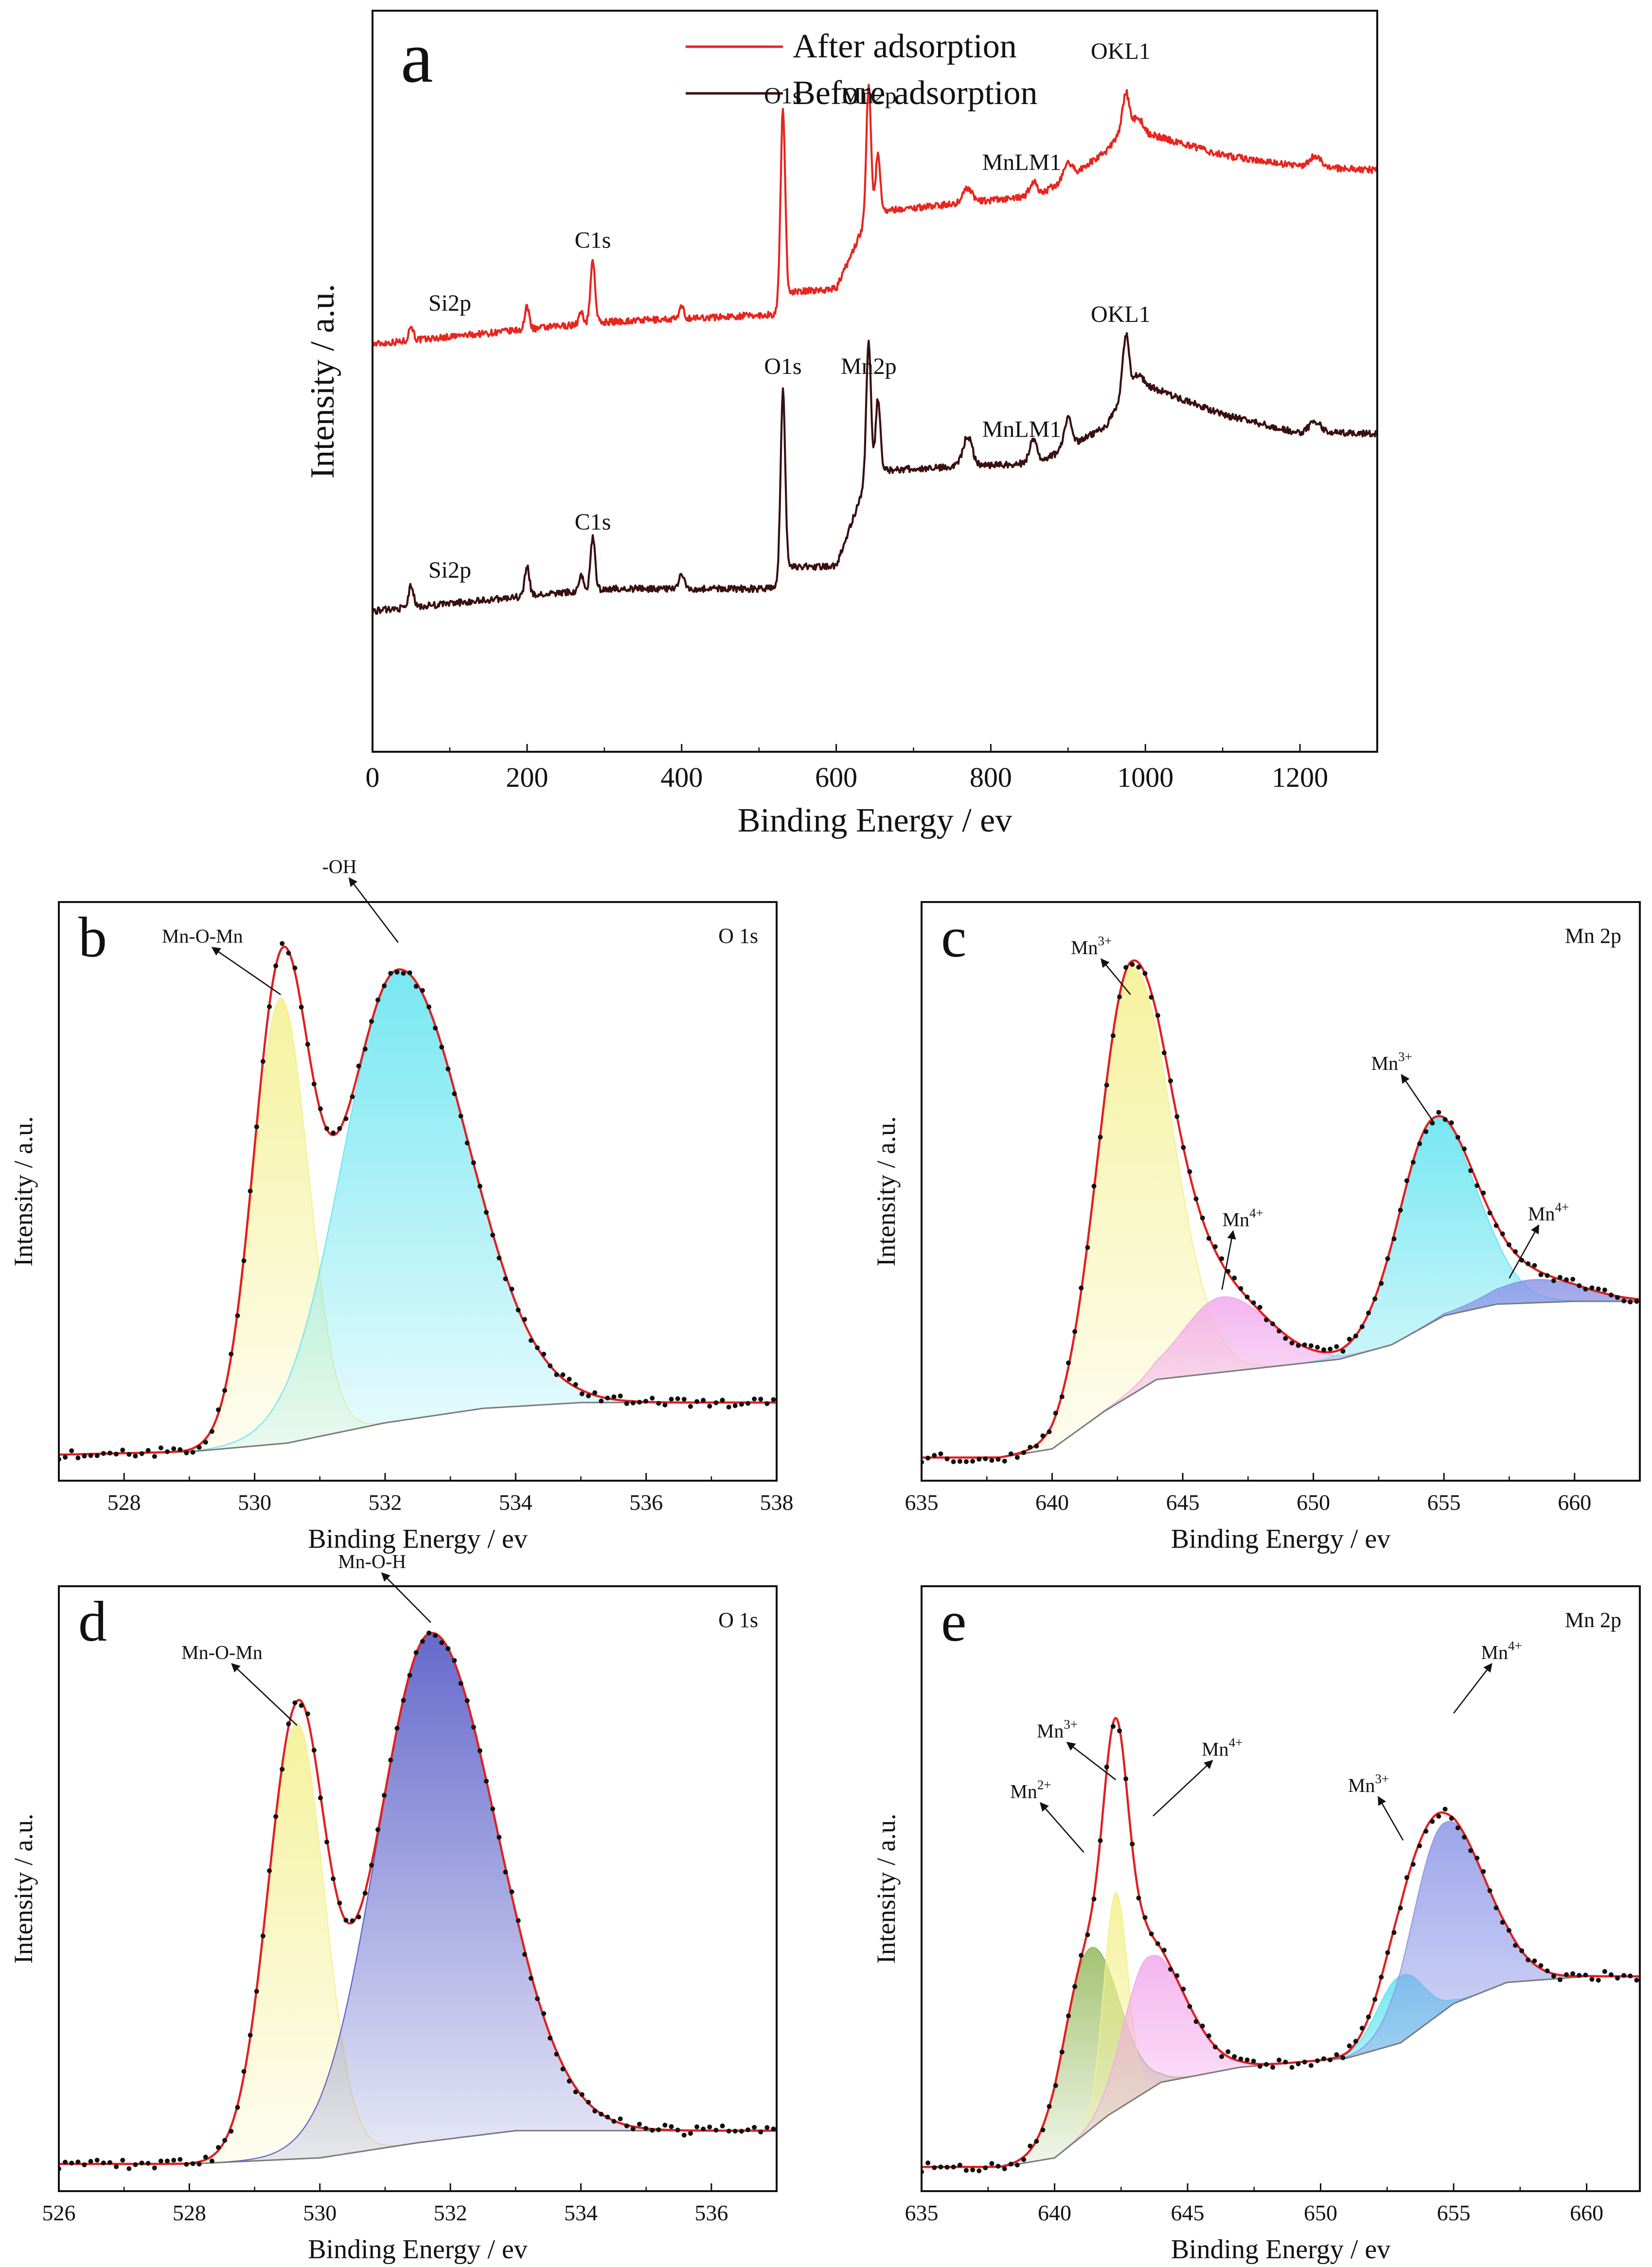 The width and height of the screenshot is (1652, 2267). Describe the element at coordinates (953, 937) in the screenshot. I see `panel-letter: c` at that location.